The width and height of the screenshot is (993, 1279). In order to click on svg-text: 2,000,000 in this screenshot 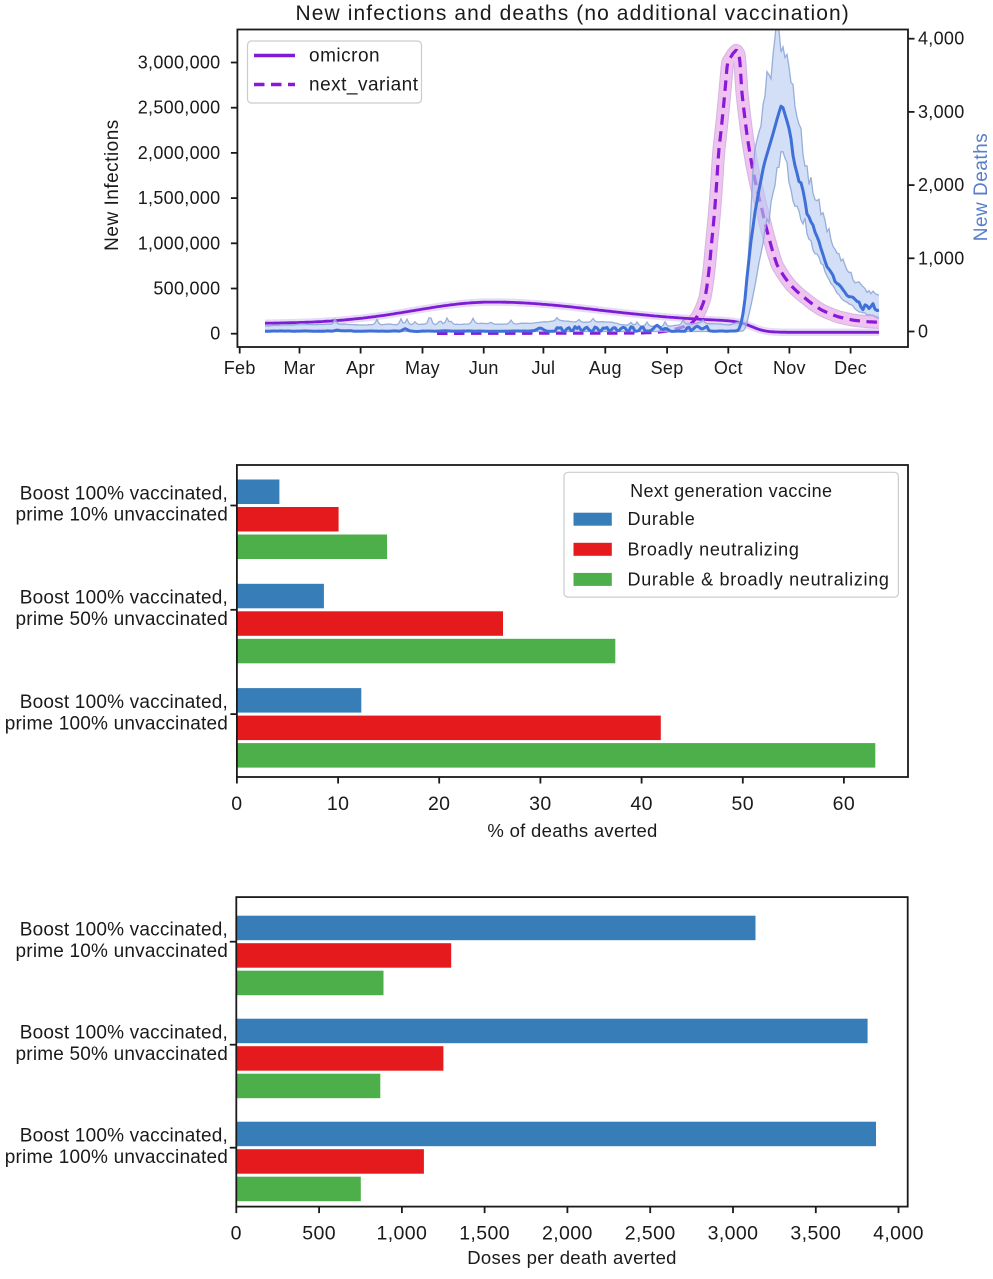, I will do `click(179, 153)`.